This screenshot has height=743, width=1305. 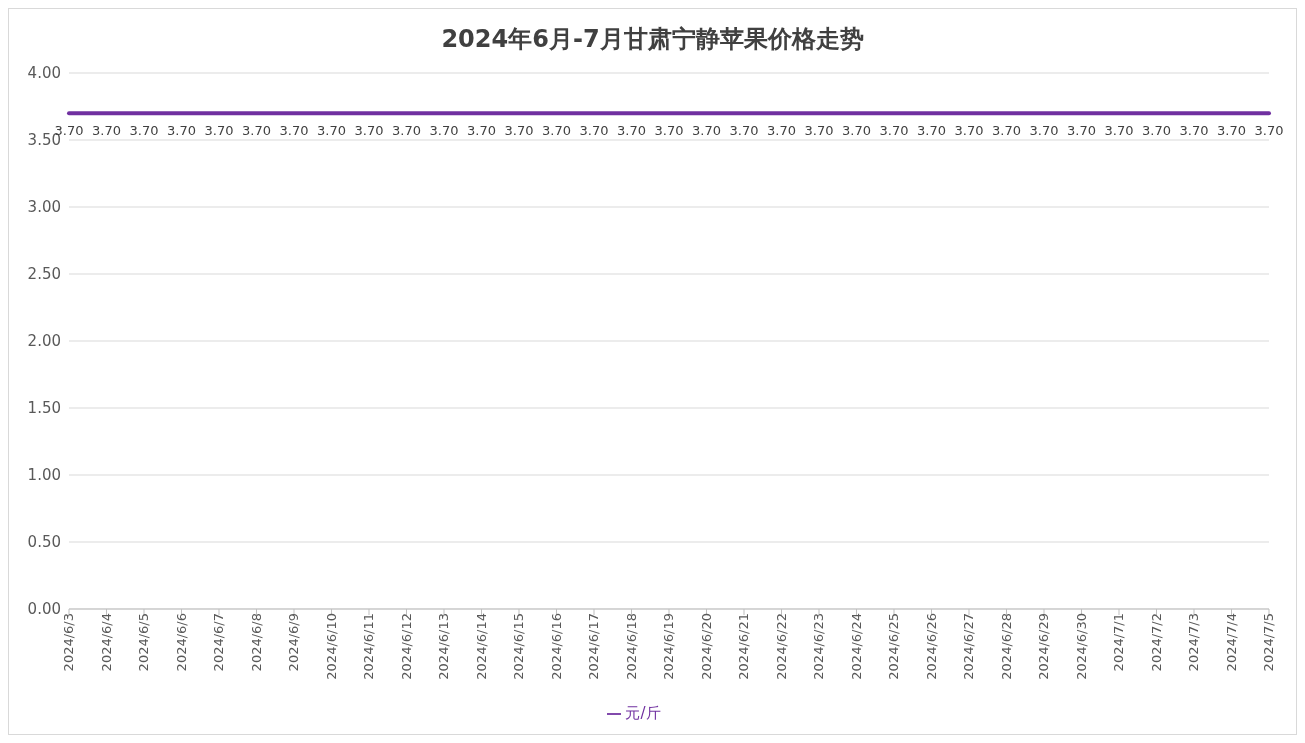 What do you see at coordinates (781, 646) in the screenshot?
I see `x-tick-label: 2024/6/22` at bounding box center [781, 646].